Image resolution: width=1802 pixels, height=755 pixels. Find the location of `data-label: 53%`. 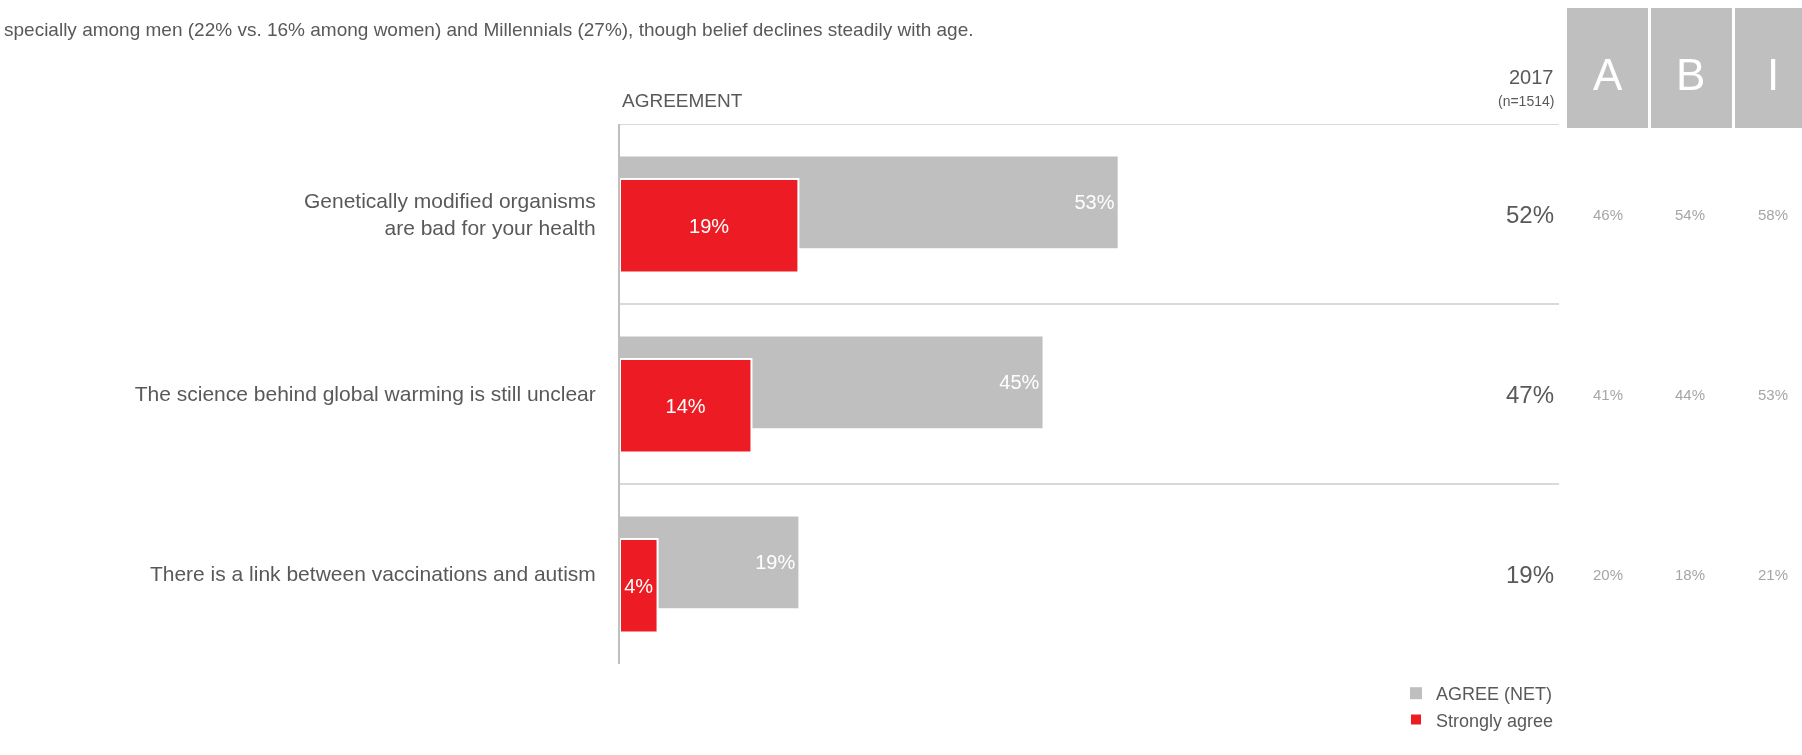

data-label: 53% is located at coordinates (1094, 202).